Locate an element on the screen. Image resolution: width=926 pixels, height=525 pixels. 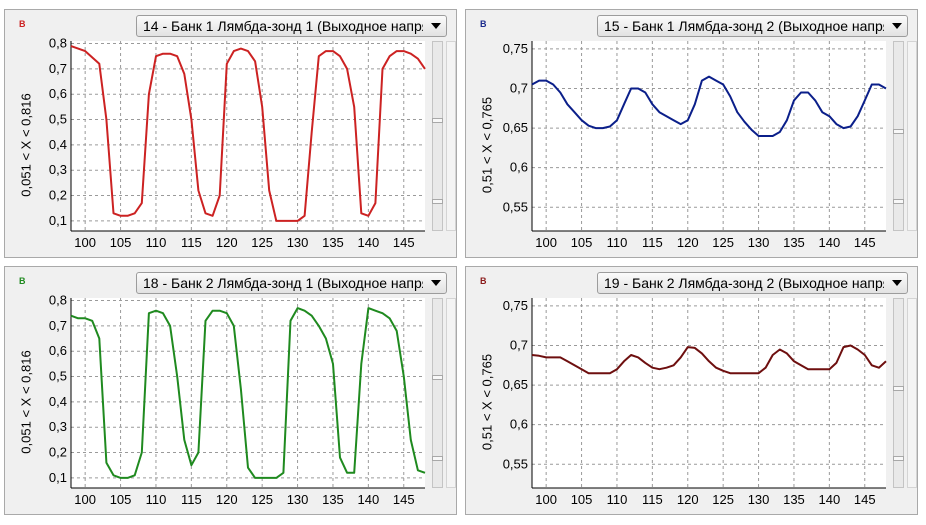
y-tick-label: 0,75 is located at coordinates (515, 305).